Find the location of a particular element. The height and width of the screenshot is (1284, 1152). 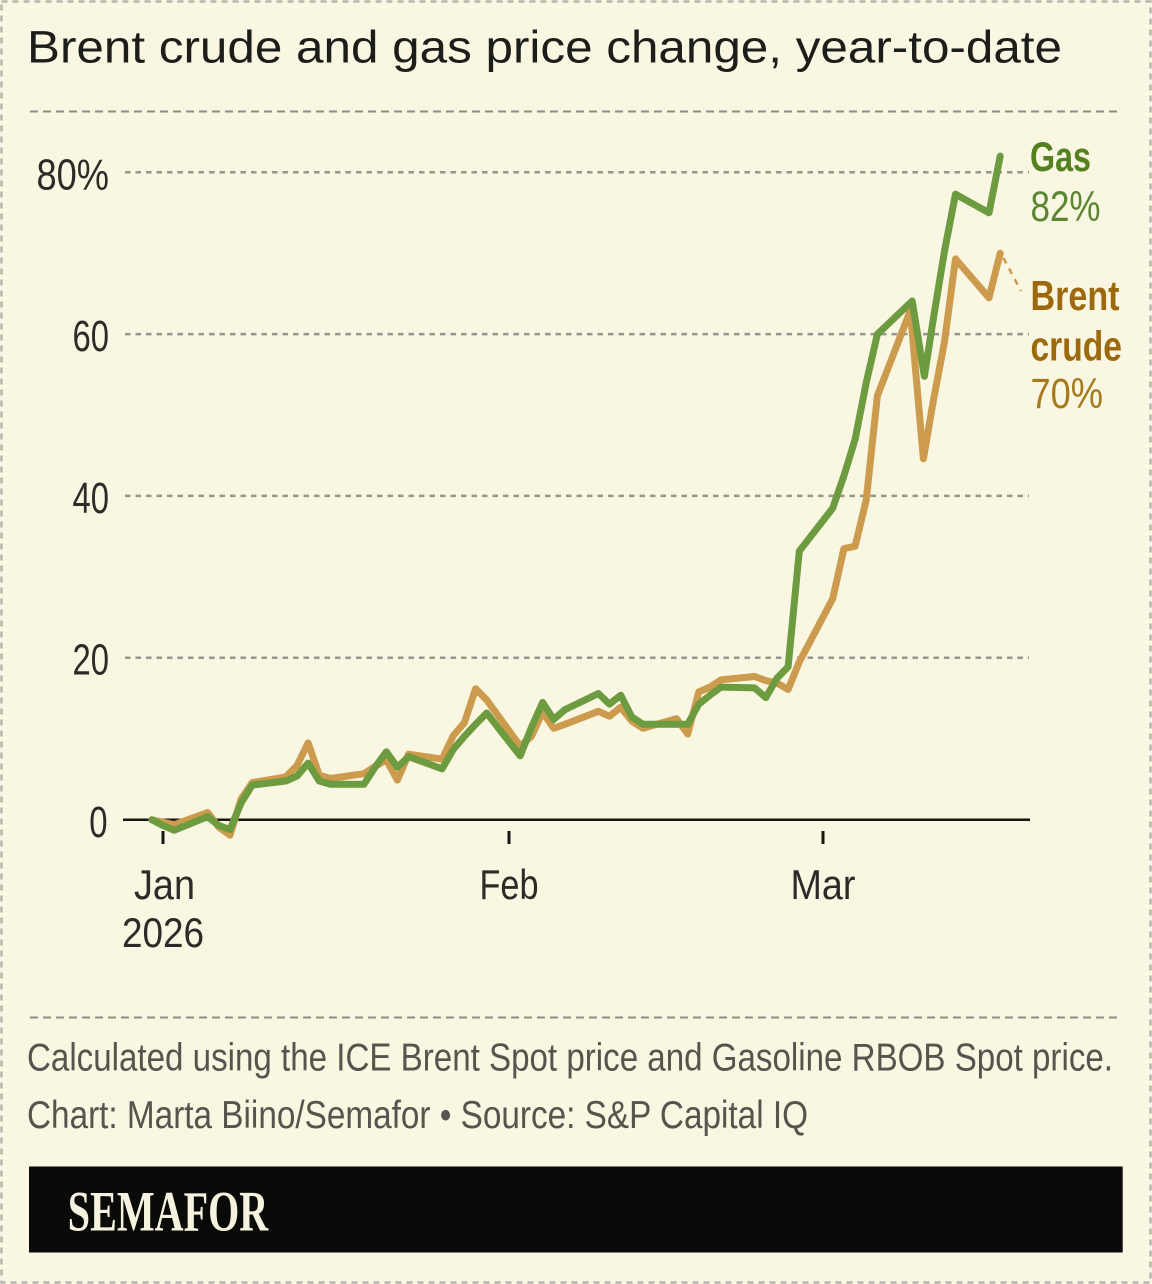

svg-text: 80% is located at coordinates (73, 174).